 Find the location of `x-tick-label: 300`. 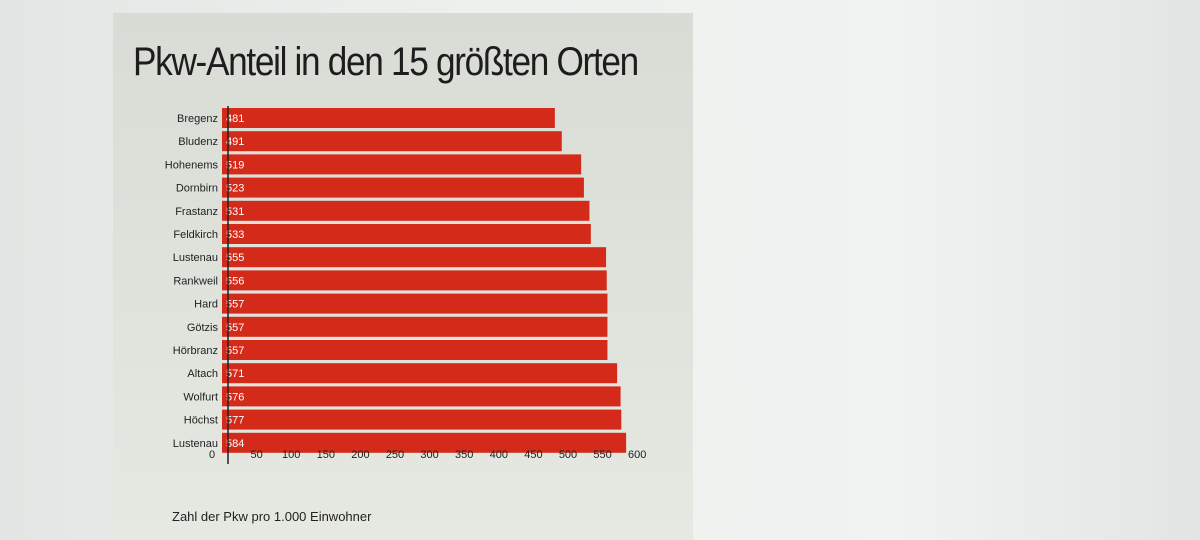

x-tick-label: 300 is located at coordinates (429, 455).